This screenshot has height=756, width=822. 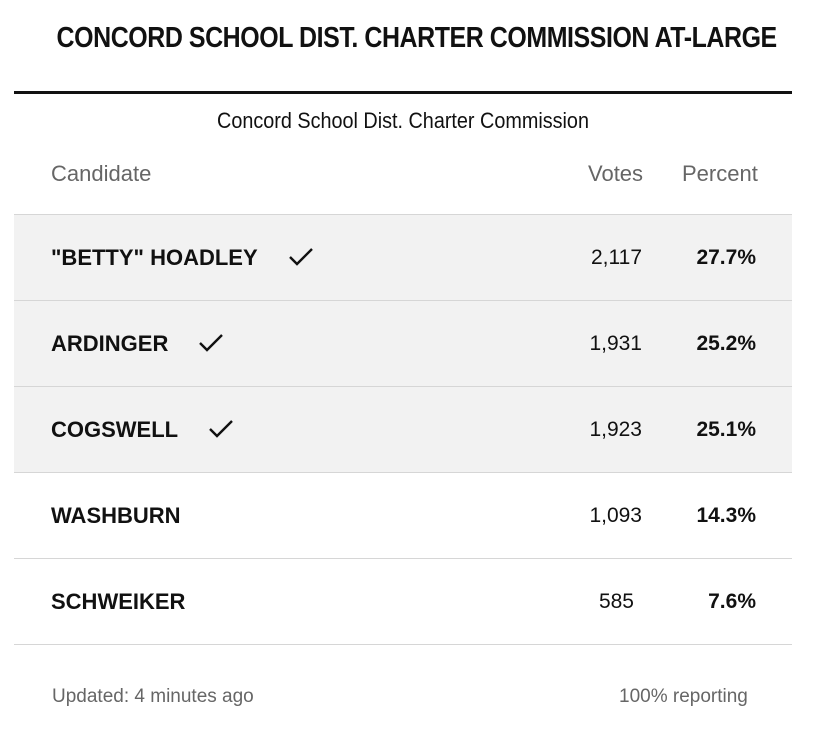 I want to click on percent-cell: 27.7%, so click(x=726, y=257).